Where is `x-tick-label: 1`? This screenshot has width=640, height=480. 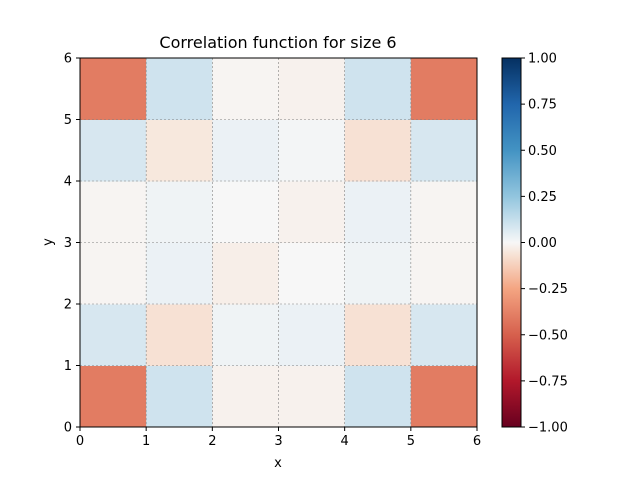
x-tick-label: 1 is located at coordinates (146, 441).